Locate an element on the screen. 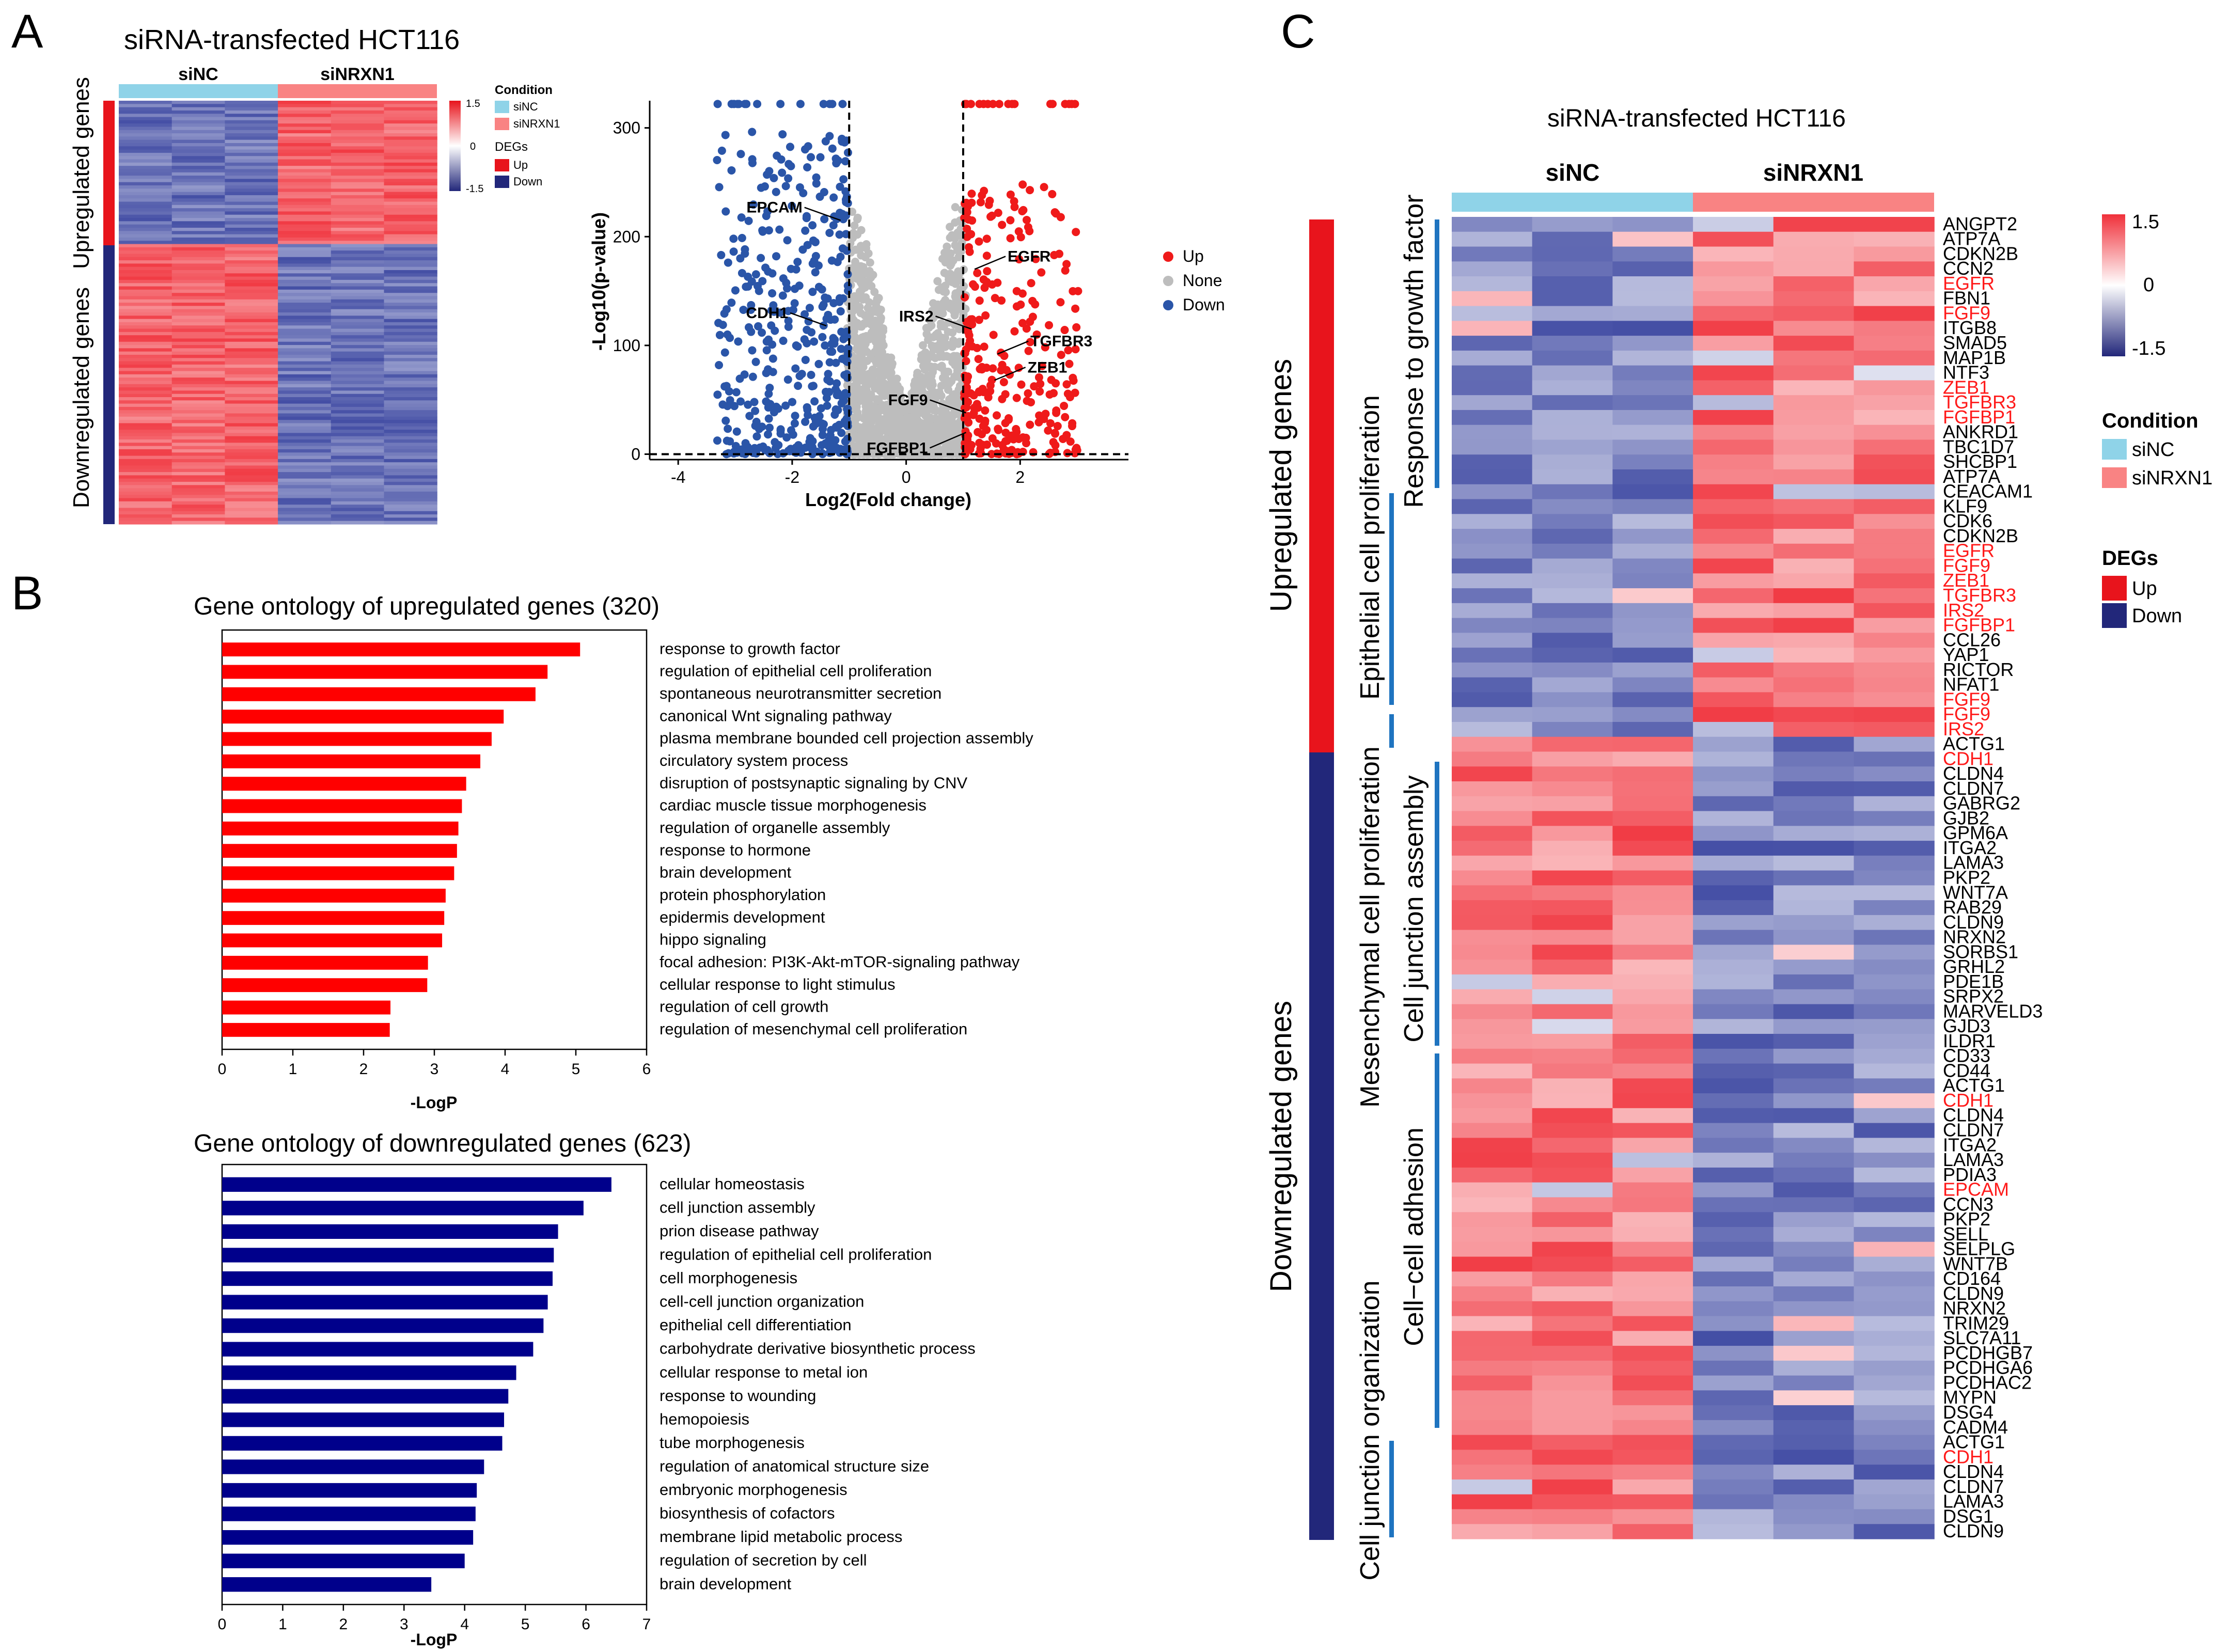 The height and width of the screenshot is (1652, 2229). heatmap-a-cells is located at coordinates (278, 313).